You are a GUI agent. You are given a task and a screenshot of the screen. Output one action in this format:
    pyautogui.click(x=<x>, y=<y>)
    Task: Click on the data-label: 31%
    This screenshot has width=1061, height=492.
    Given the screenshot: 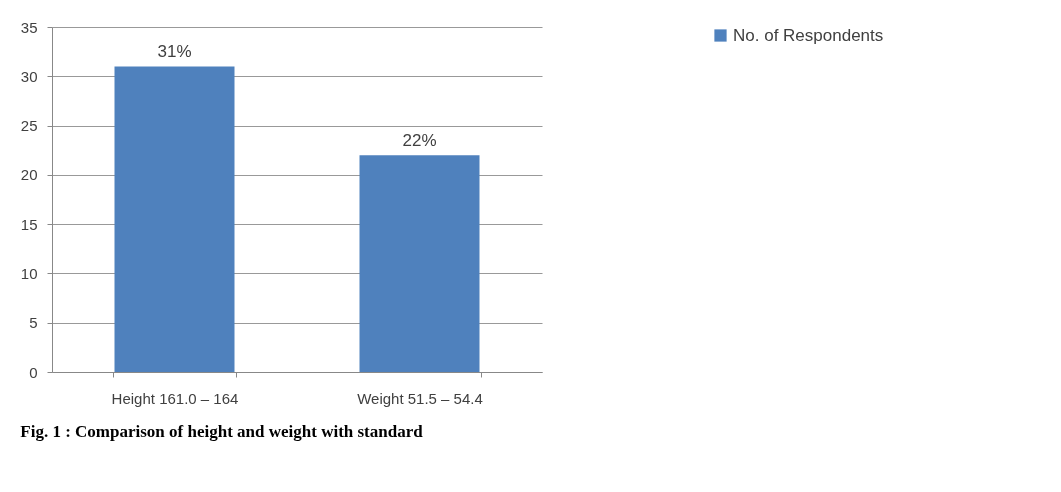 What is the action you would take?
    pyautogui.click(x=174, y=52)
    